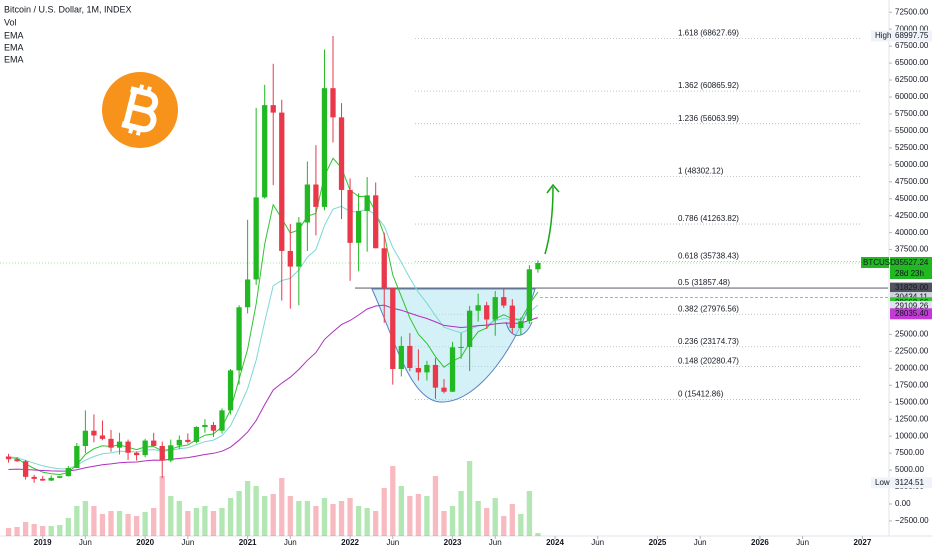 The image size is (932, 550). Describe the element at coordinates (701, 170) in the screenshot. I see `fib-label: 1 (48302.12)` at that location.